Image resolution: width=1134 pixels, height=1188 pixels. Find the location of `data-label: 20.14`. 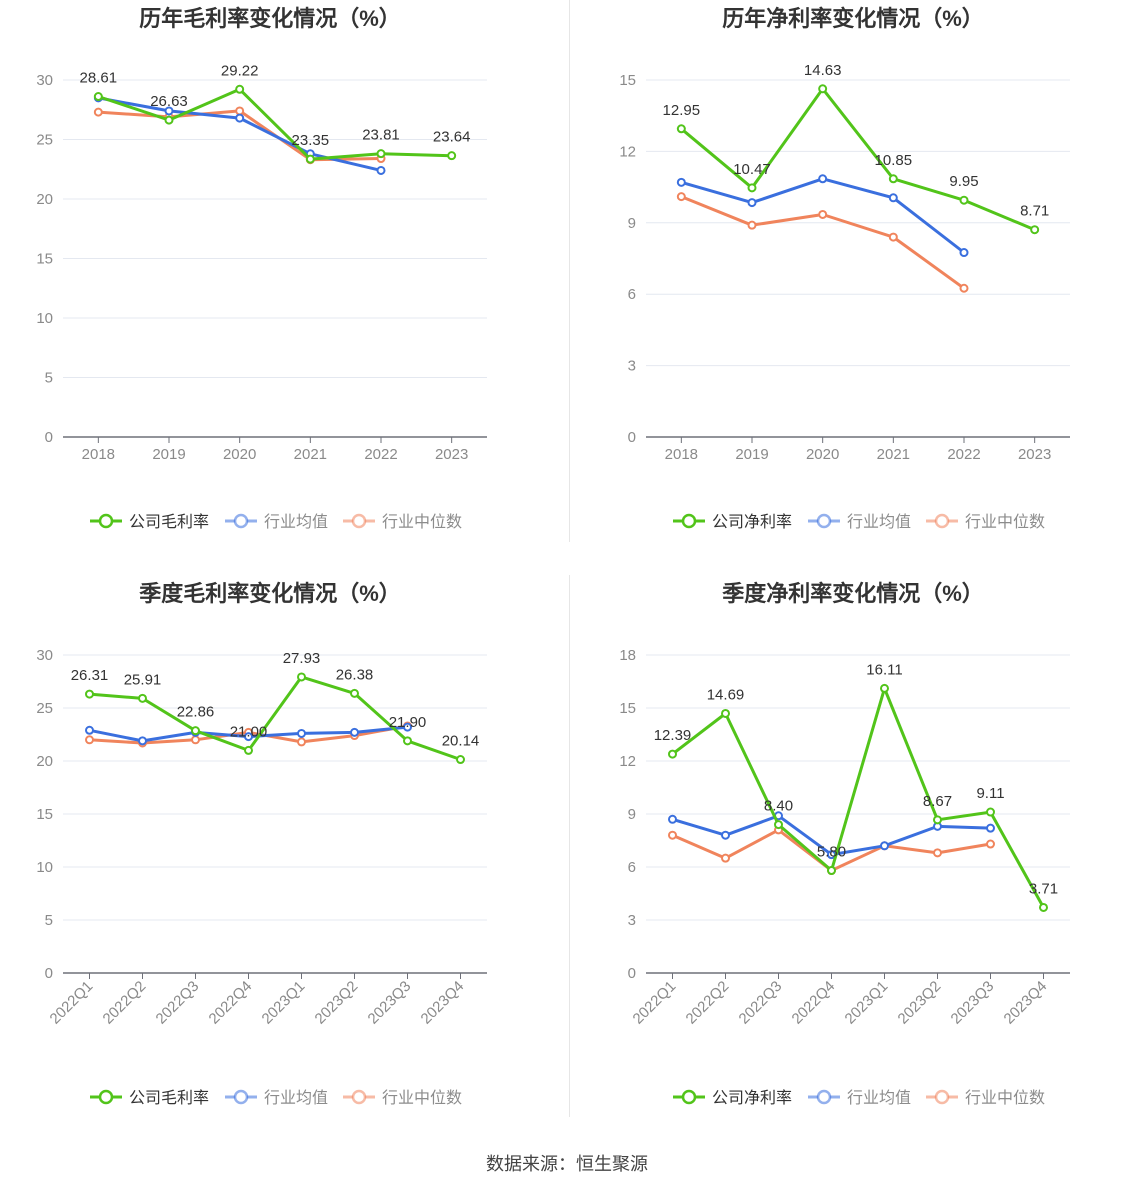

data-label: 20.14 is located at coordinates (461, 741).